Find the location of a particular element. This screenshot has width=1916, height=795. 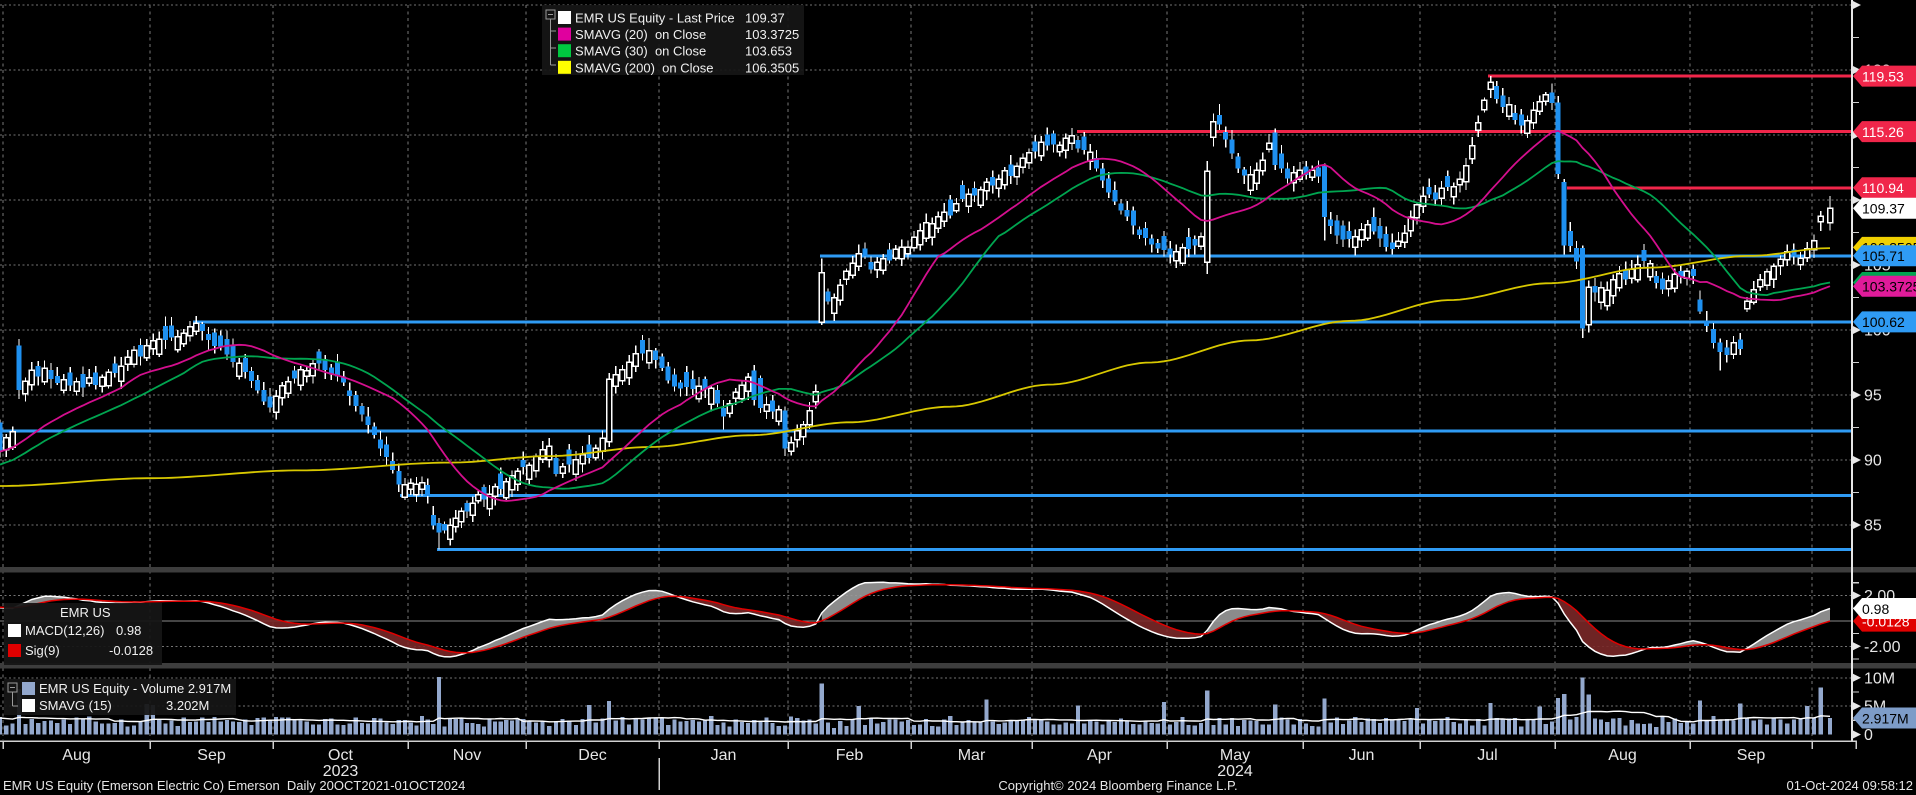

svg-text: MACD(12,26) is located at coordinates (64, 630).